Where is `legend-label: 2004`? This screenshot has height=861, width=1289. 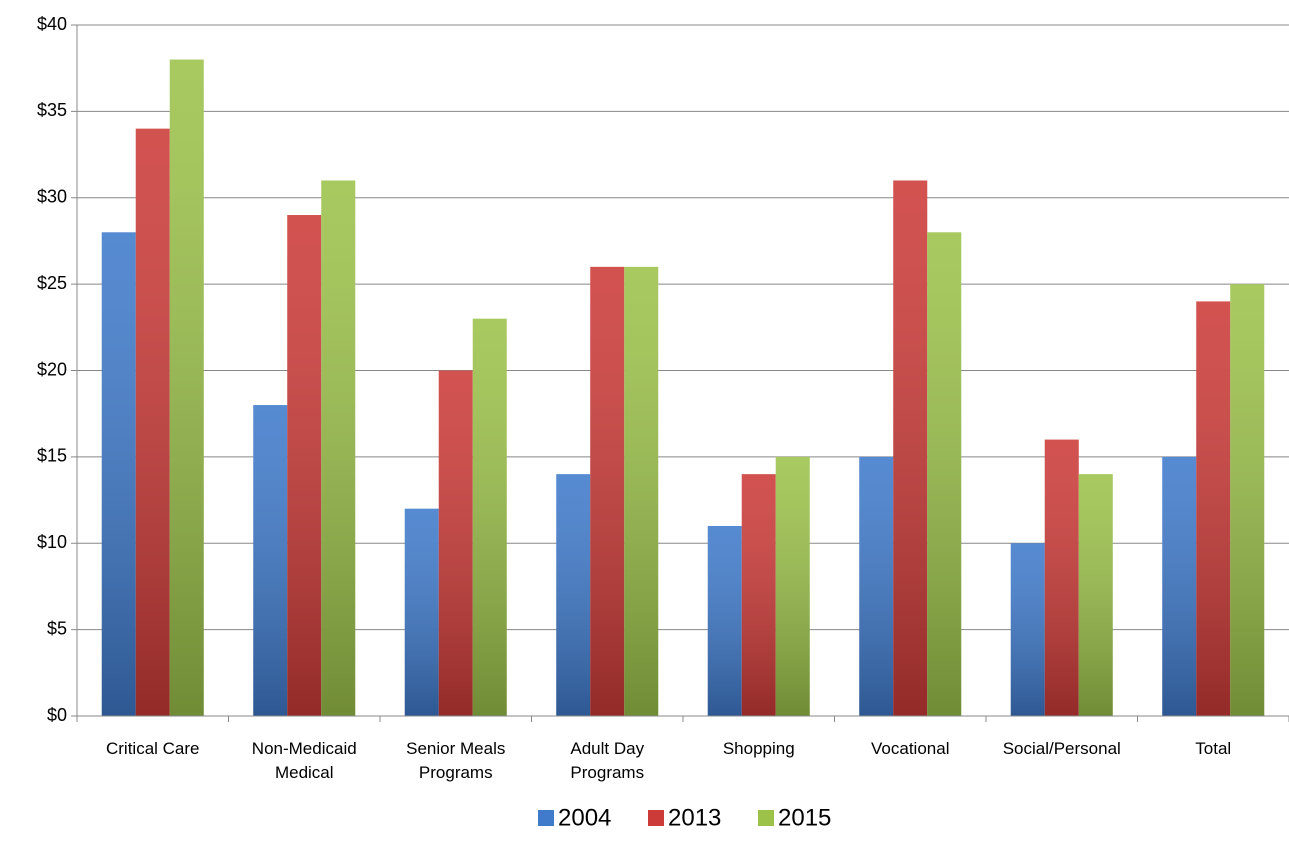 legend-label: 2004 is located at coordinates (584, 817).